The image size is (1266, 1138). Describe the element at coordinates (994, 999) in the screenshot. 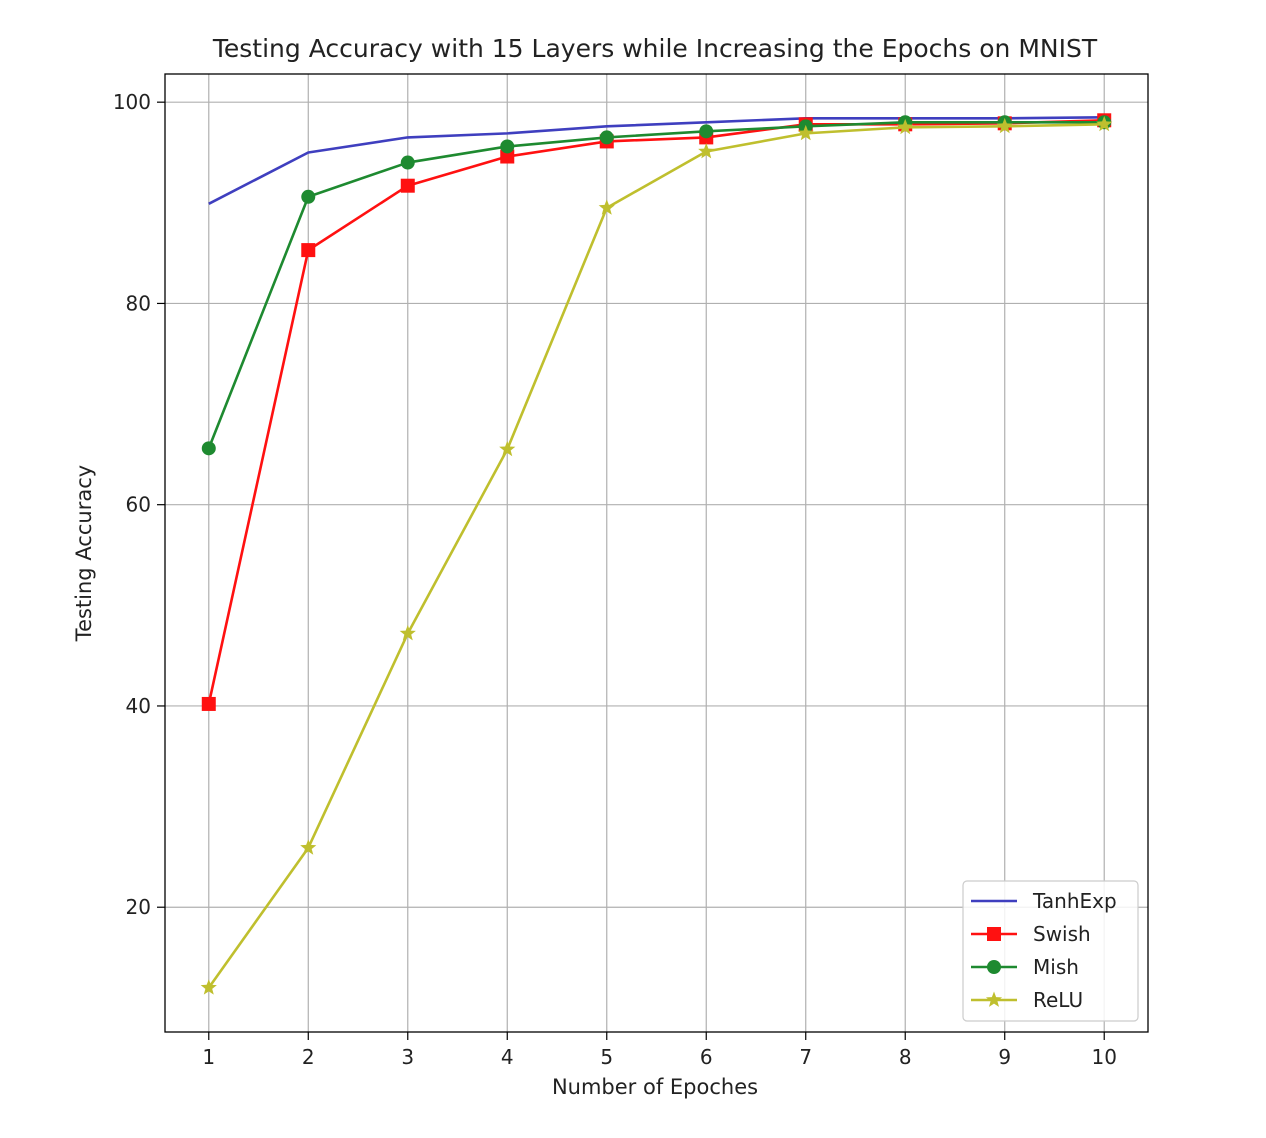

I see `legend-marker-relu` at that location.